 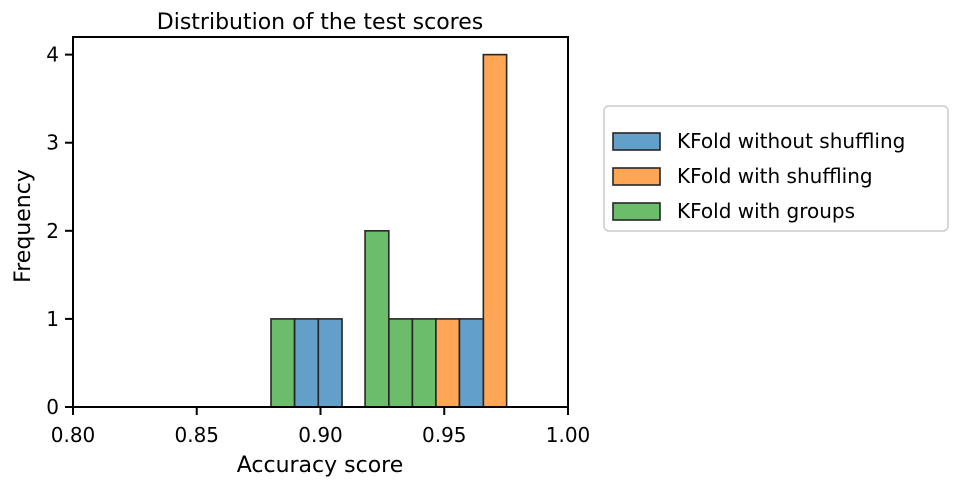 What do you see at coordinates (320, 435) in the screenshot?
I see `x-tick-label: 0.90` at bounding box center [320, 435].